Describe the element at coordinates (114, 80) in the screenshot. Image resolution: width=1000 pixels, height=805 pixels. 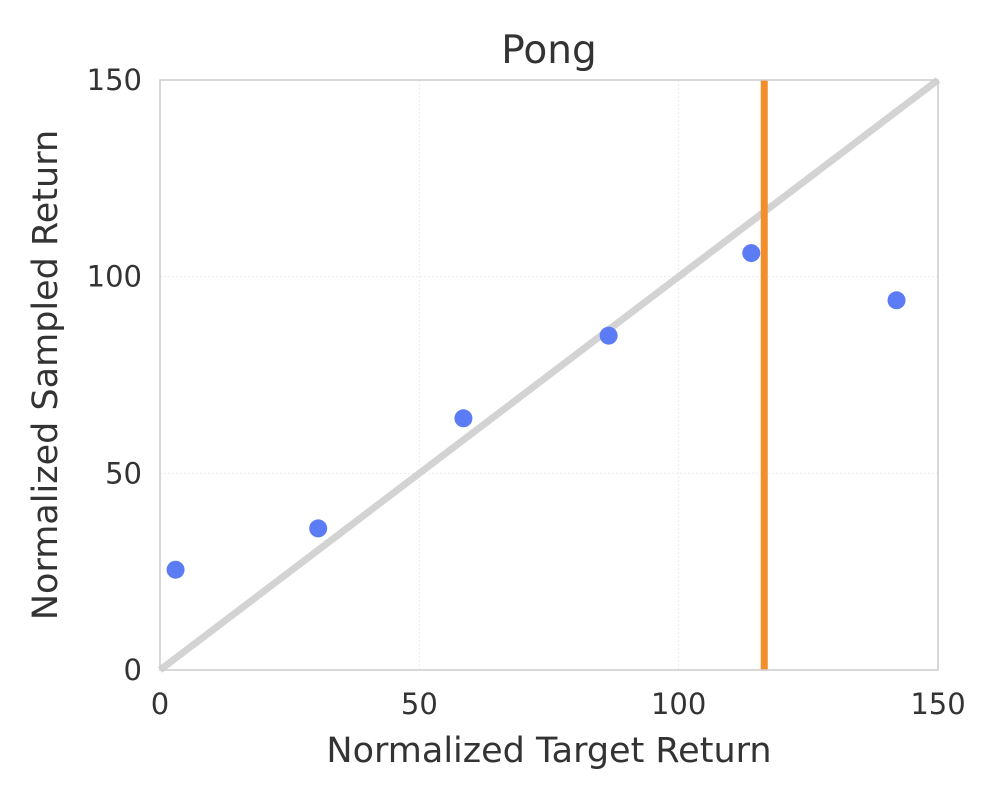
I see `y-tick-label-3: 150` at that location.